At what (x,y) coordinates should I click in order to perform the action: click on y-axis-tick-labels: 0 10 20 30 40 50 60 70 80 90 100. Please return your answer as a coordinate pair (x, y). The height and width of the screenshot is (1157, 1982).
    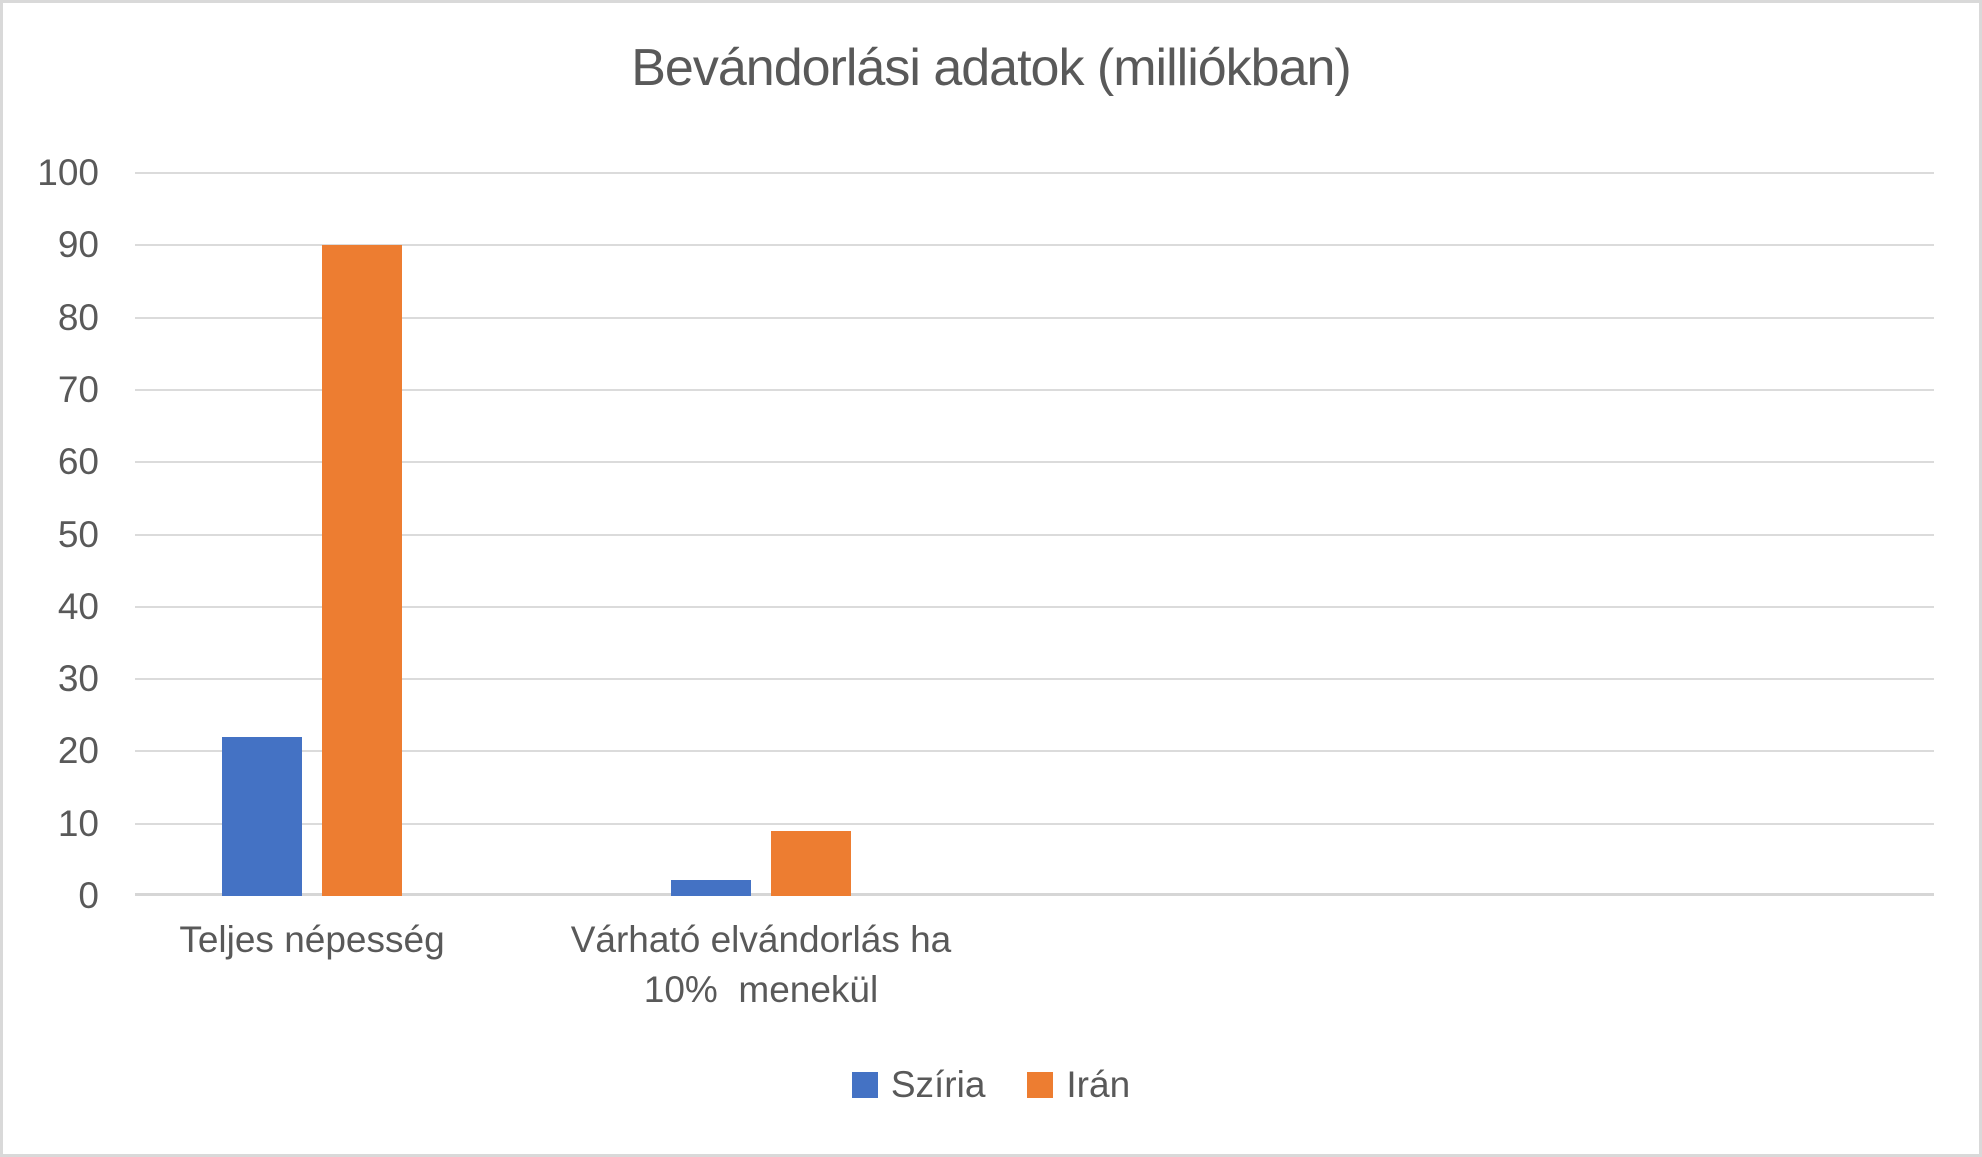
    Looking at the image, I should click on (51, 534).